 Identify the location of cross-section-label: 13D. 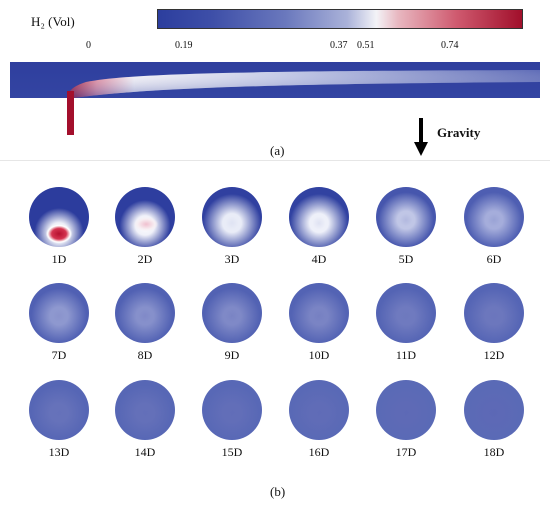
(59, 452).